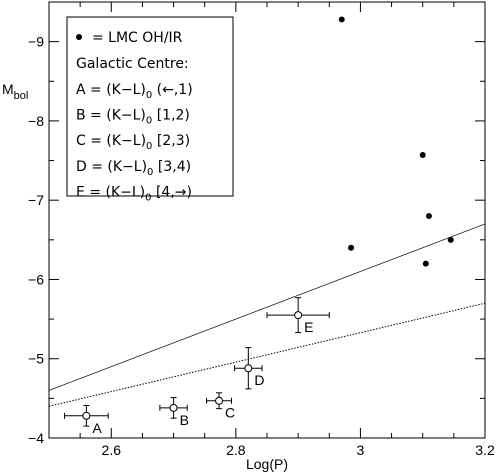 This screenshot has height=475, width=496. Describe the element at coordinates (8, 89) in the screenshot. I see `y-axis-label-main: M` at that location.